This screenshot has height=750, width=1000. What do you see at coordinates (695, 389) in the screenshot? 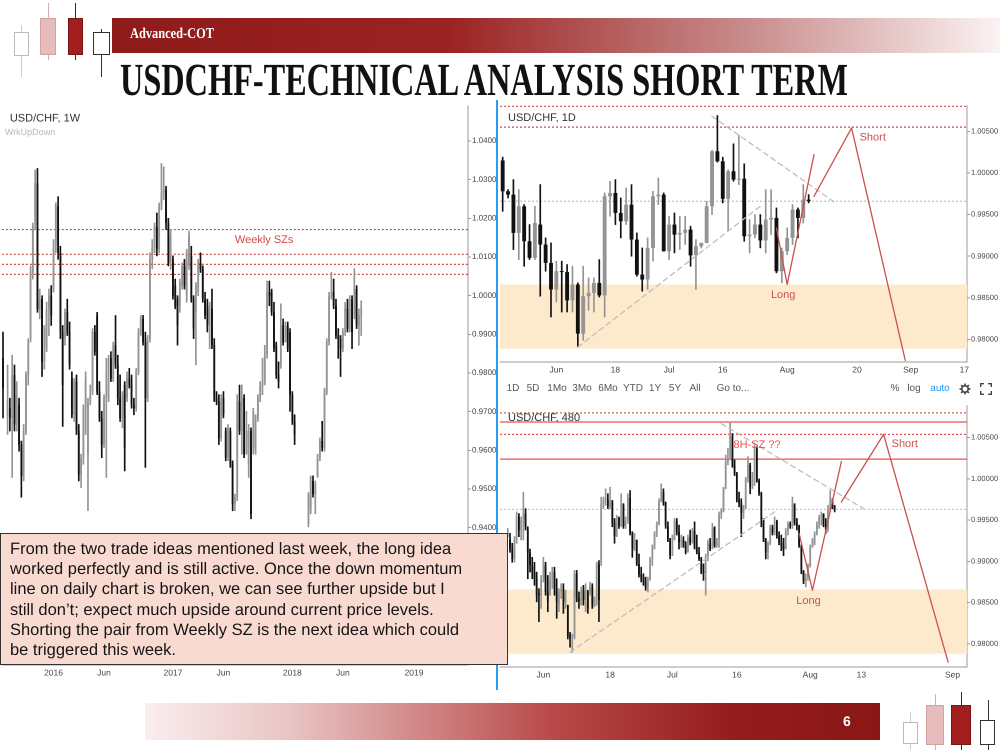
I see `text: All` at bounding box center [695, 389].